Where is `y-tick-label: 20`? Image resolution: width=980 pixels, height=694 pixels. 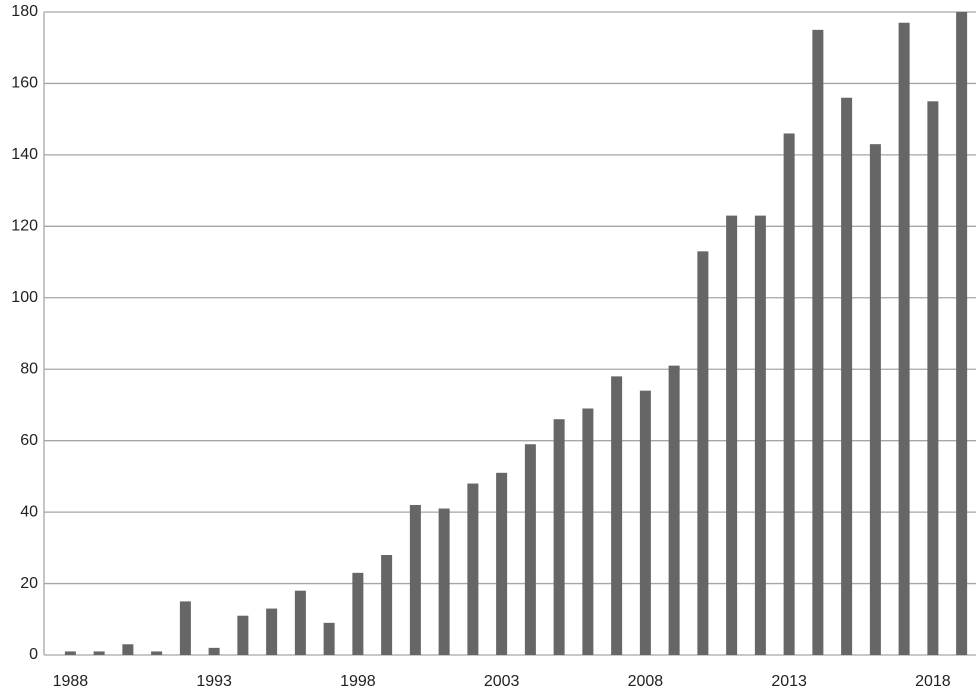 y-tick-label: 20 is located at coordinates (29, 583).